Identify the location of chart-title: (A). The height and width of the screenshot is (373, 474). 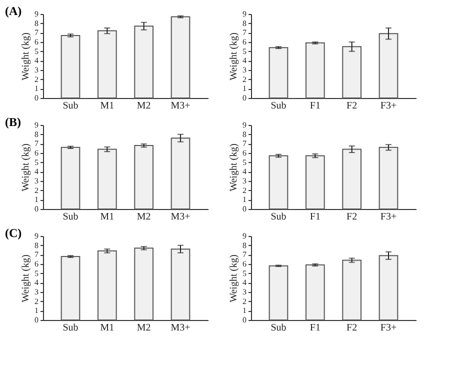
(13, 11).